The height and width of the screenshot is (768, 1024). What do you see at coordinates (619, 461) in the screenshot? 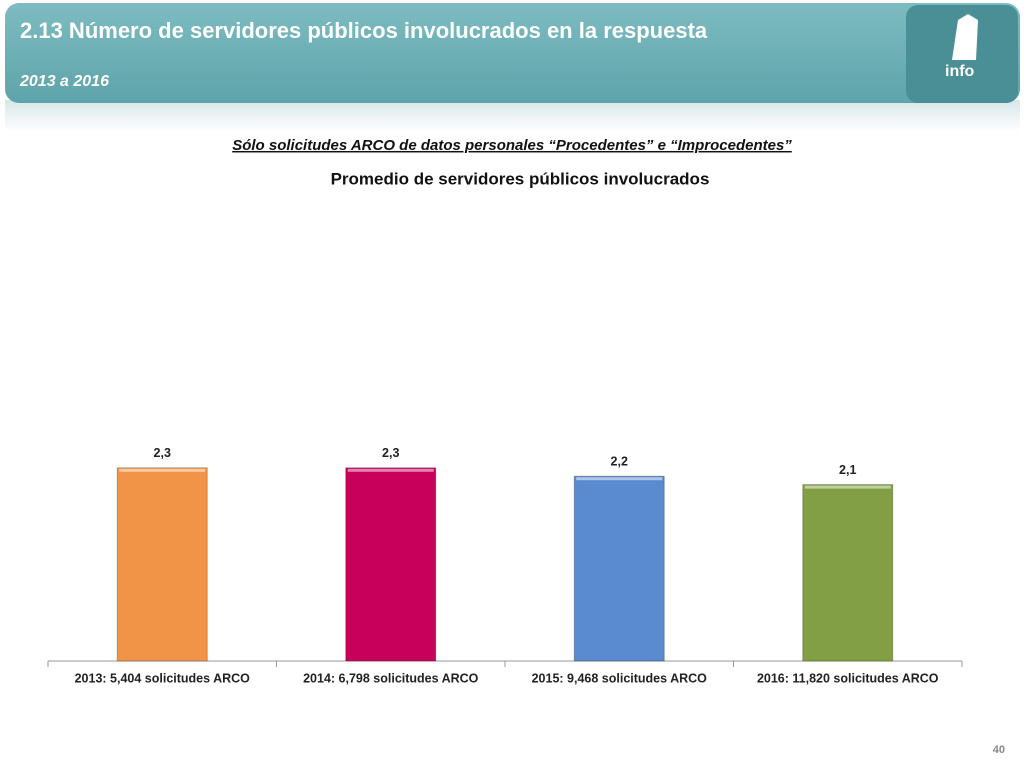
I see `value-label: 2,2` at bounding box center [619, 461].